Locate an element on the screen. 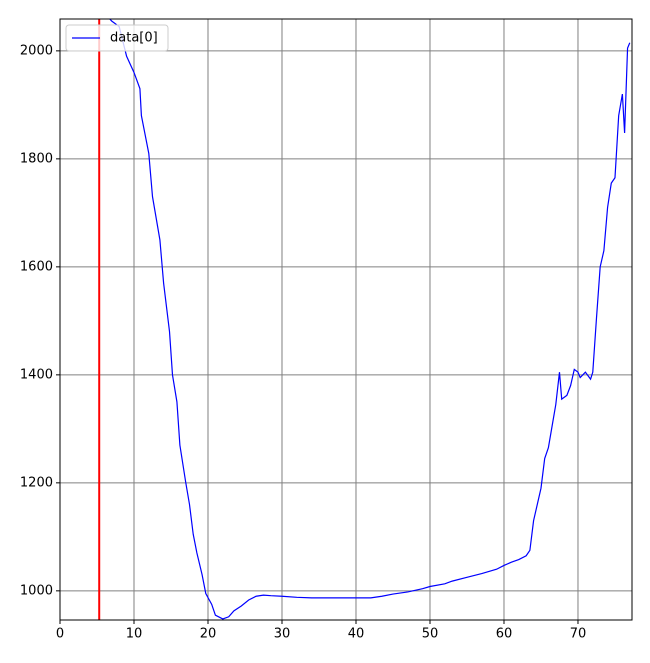 The width and height of the screenshot is (650, 663). legend-label: data[0] is located at coordinates (134, 38).